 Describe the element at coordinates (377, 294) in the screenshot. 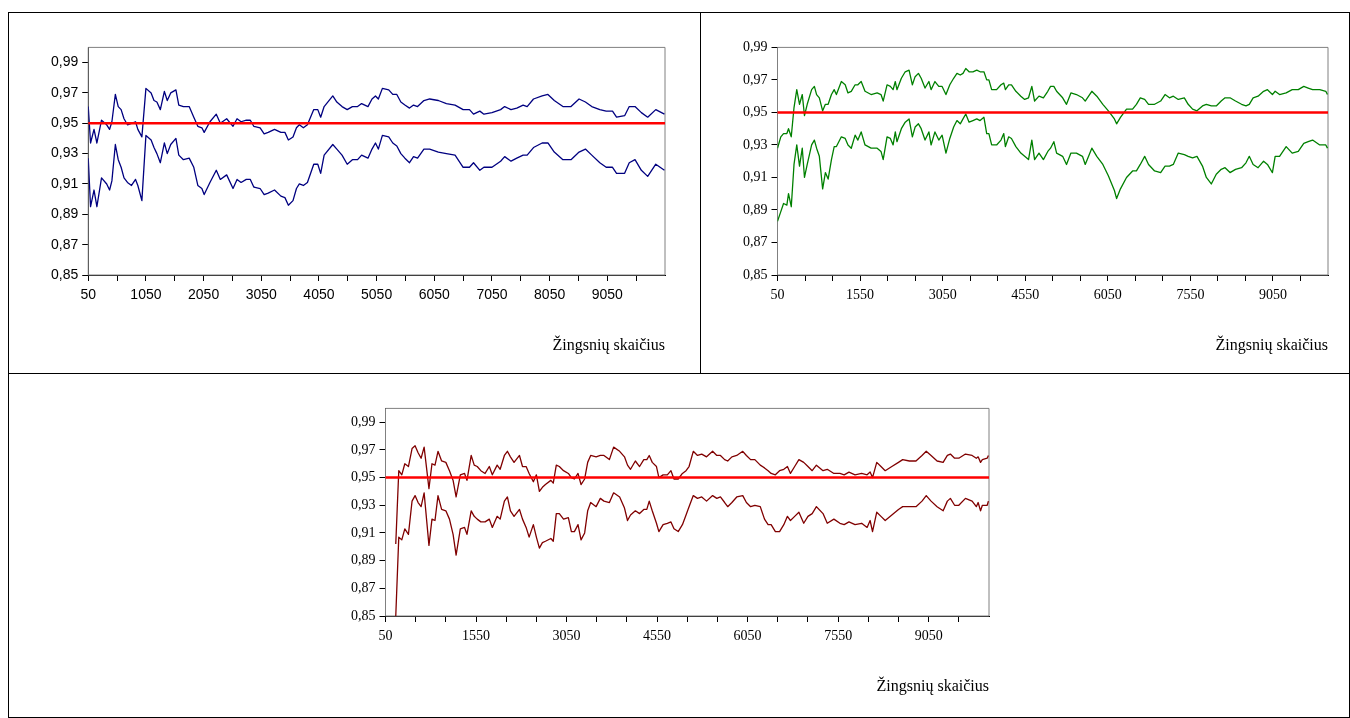

I see `x-tick-label: 5050` at that location.